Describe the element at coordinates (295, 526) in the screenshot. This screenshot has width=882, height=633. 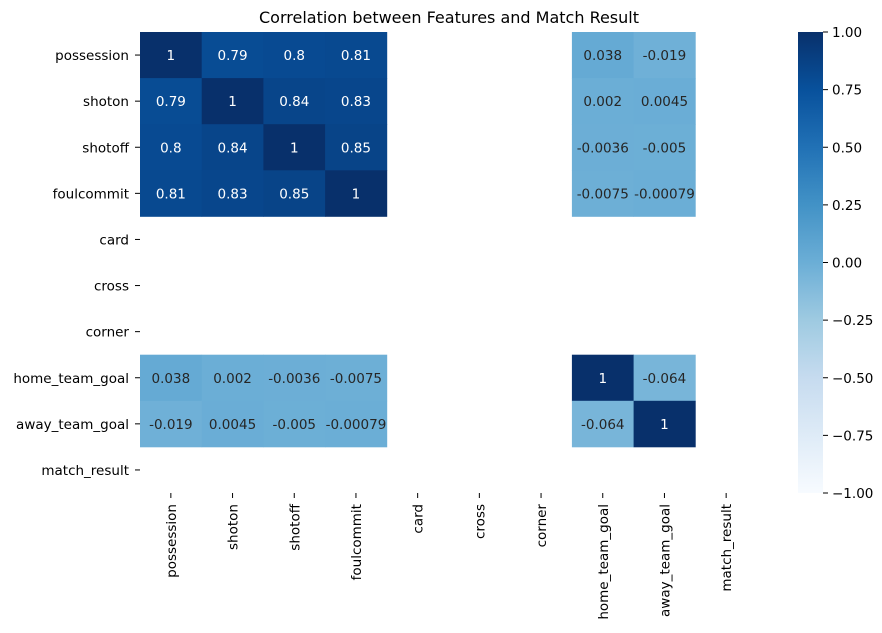
I see `column-tick-label: shotoff` at that location.